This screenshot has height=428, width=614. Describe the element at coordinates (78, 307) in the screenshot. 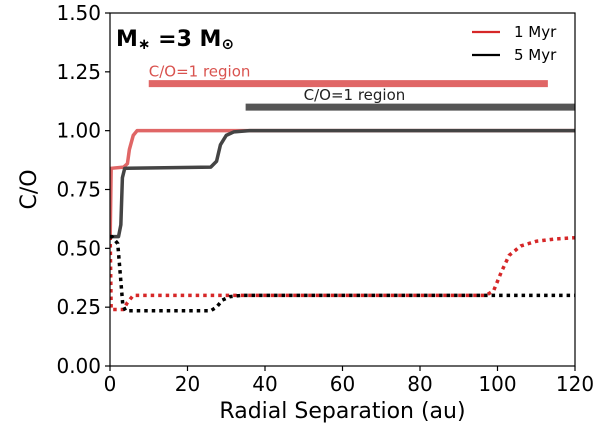

I see `y-tick-label: 0.25` at that location.